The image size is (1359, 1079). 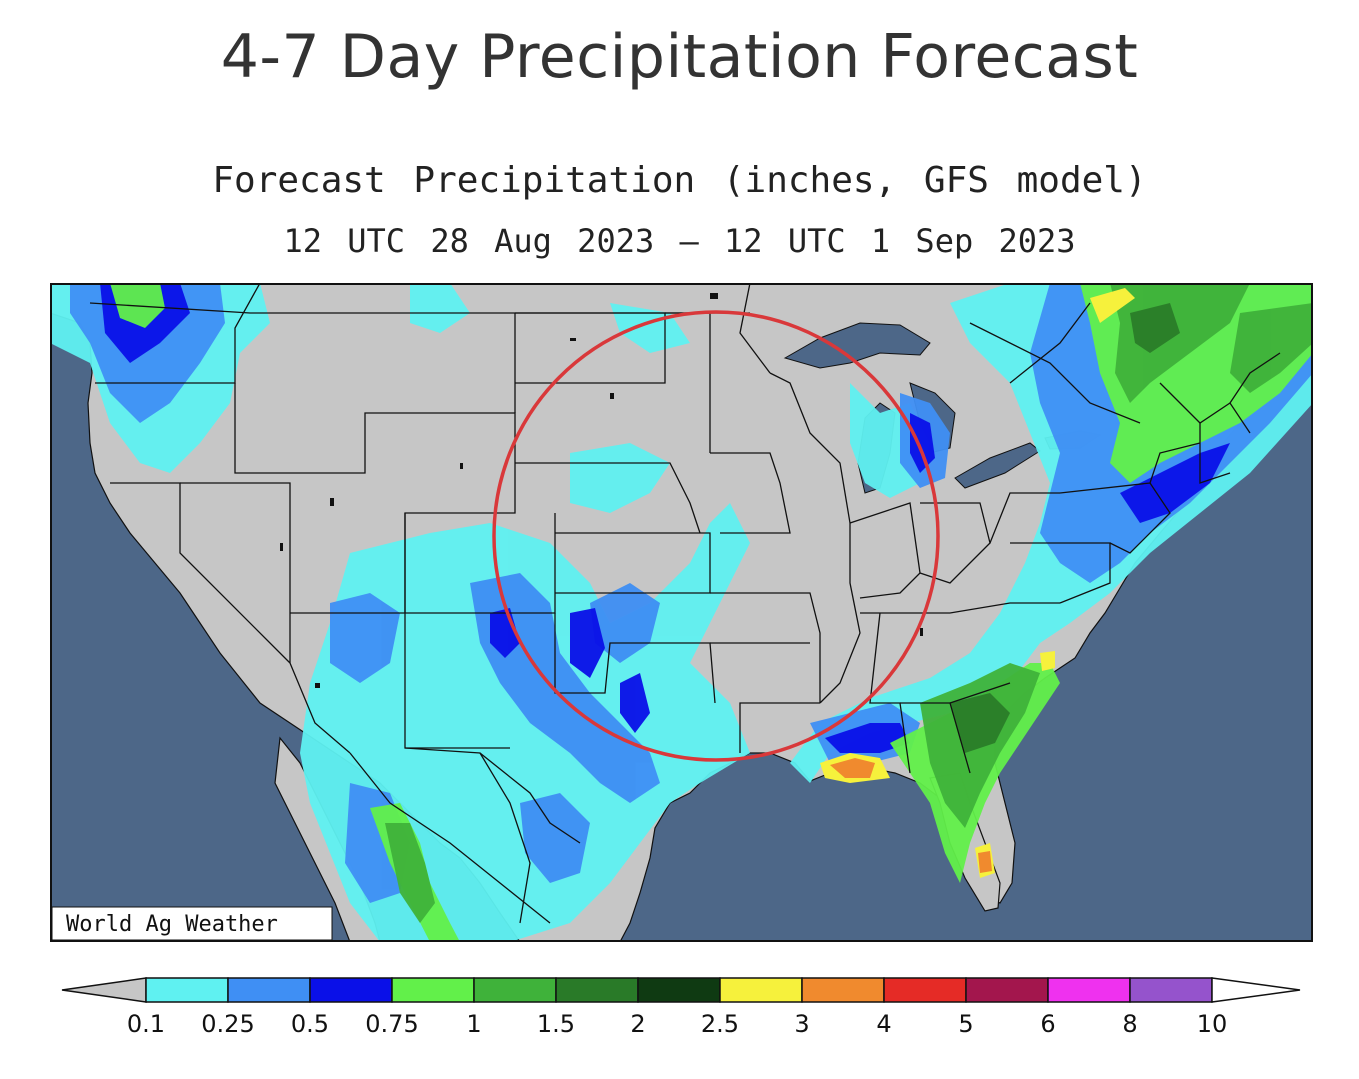 I want to click on legend-label: 10, so click(x=1212, y=1024).